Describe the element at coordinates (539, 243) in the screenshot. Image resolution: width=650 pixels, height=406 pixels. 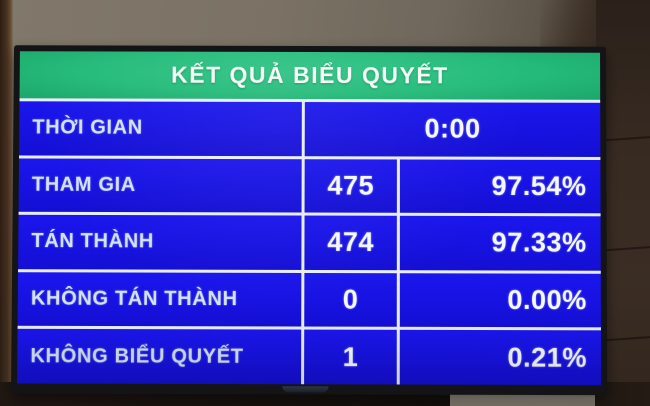
I see `percent-value: 97.33%` at that location.